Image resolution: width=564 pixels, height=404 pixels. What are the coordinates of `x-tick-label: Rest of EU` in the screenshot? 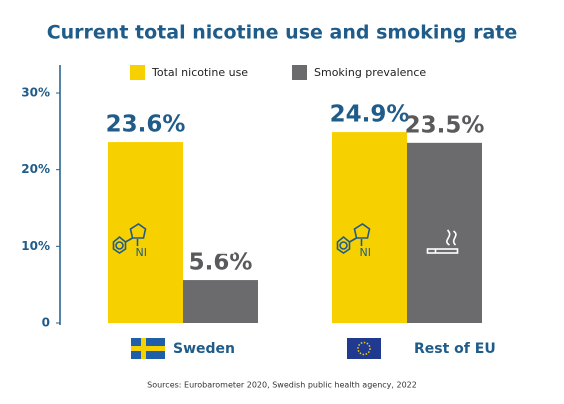 It's located at (455, 349).